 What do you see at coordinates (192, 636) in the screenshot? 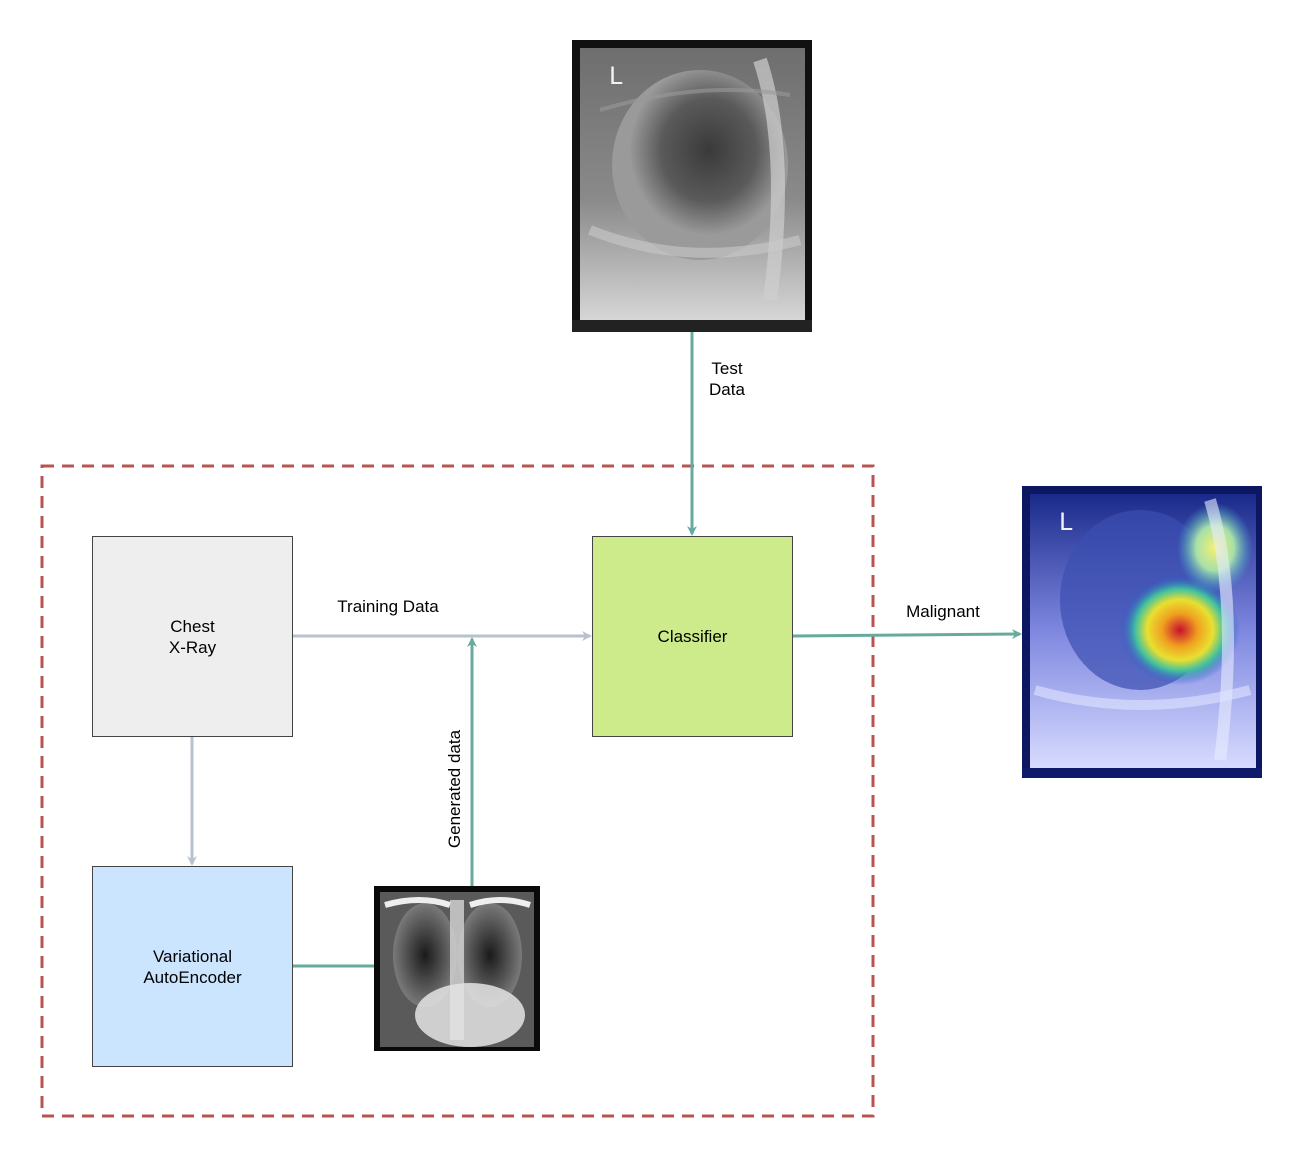
I see `chest-xray-box: Chest X-Ray` at bounding box center [192, 636].